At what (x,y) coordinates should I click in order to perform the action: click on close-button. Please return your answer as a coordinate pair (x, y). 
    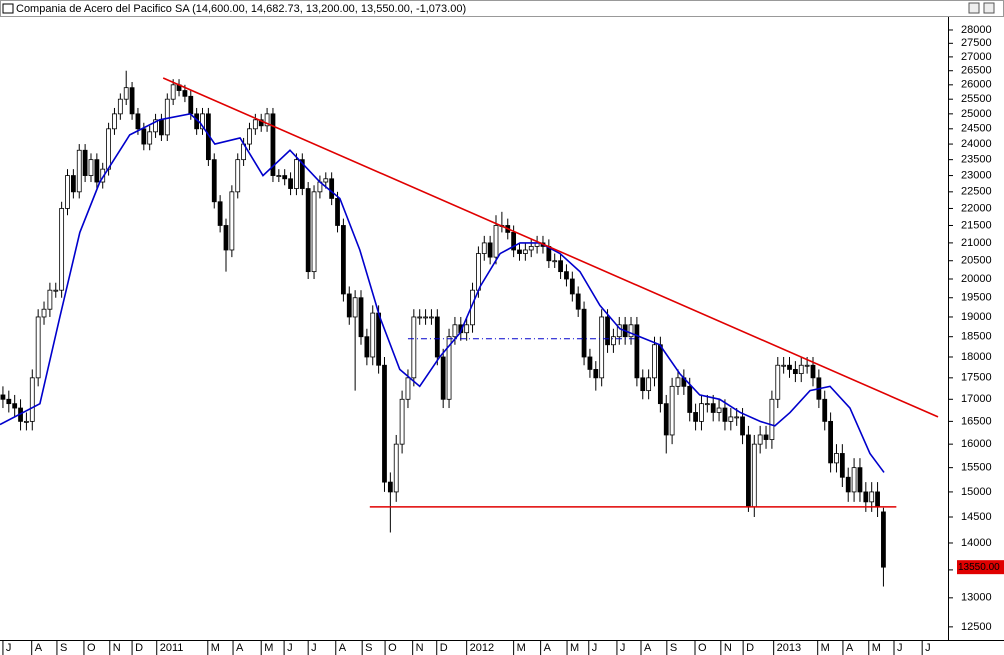
    Looking at the image, I should click on (989, 8).